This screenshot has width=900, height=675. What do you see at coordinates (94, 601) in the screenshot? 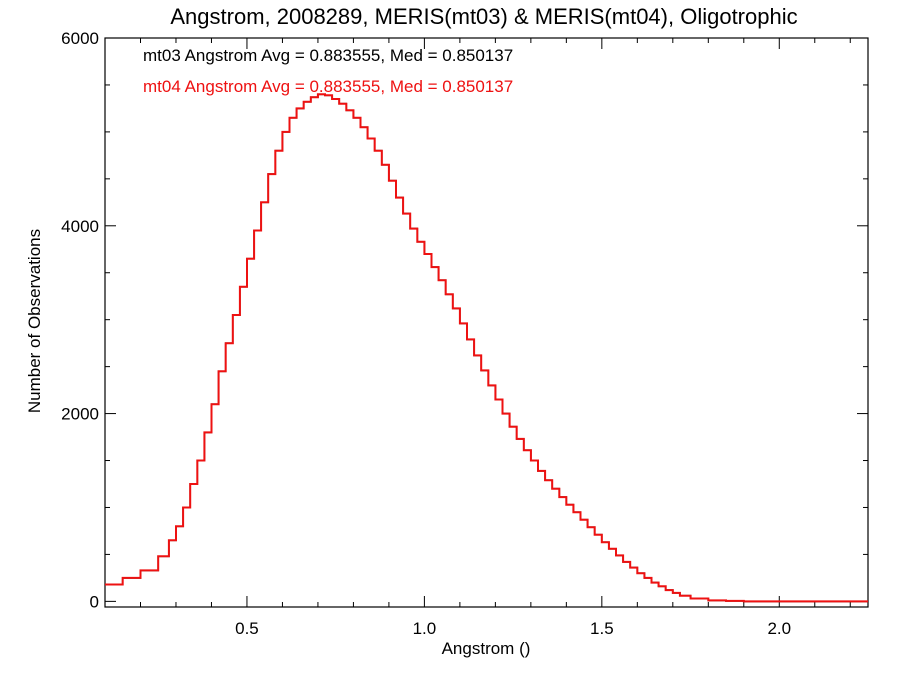
I see `y-tick-label: 0` at bounding box center [94, 601].